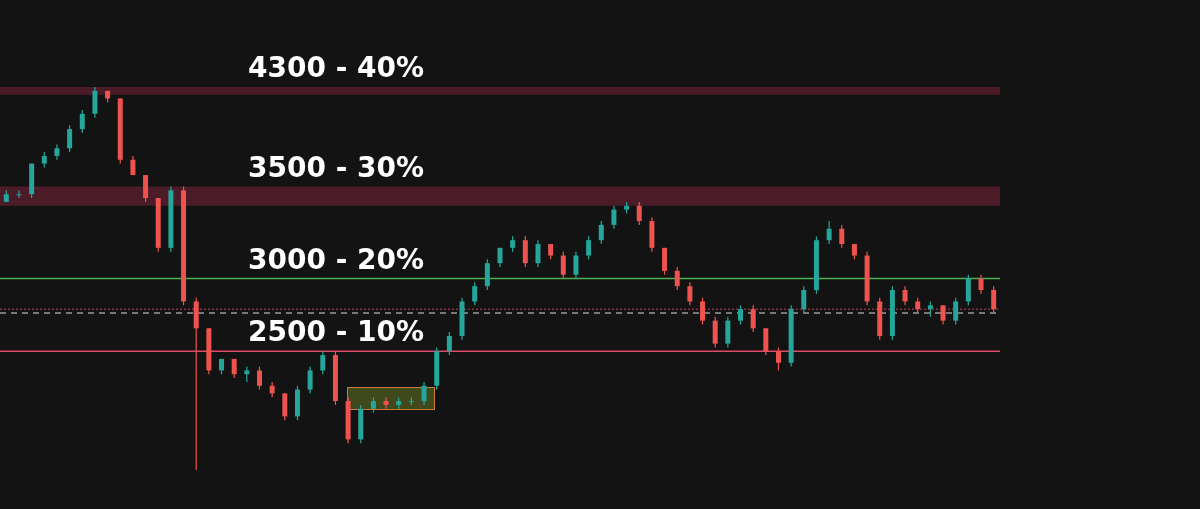 The height and width of the screenshot is (509, 1200). What do you see at coordinates (336, 67) in the screenshot?
I see `band-label: 4300 - 40%` at bounding box center [336, 67].